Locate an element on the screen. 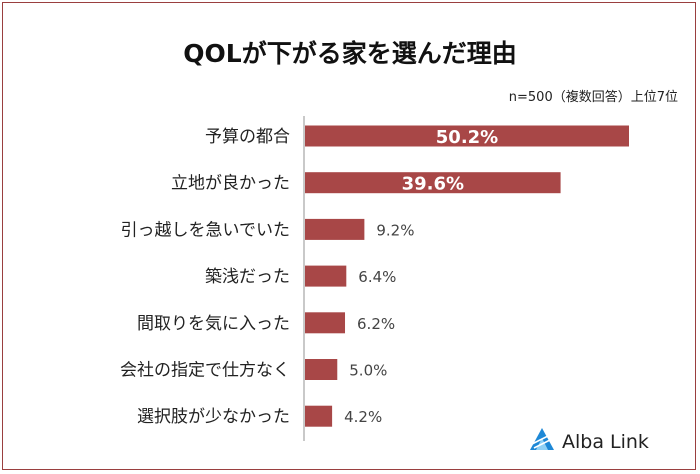 The image size is (700, 474). value-labels-group: 50.2% 39.6% 9.2% 6.4% 6.2% 5.0% 4.2% is located at coordinates (421, 276).